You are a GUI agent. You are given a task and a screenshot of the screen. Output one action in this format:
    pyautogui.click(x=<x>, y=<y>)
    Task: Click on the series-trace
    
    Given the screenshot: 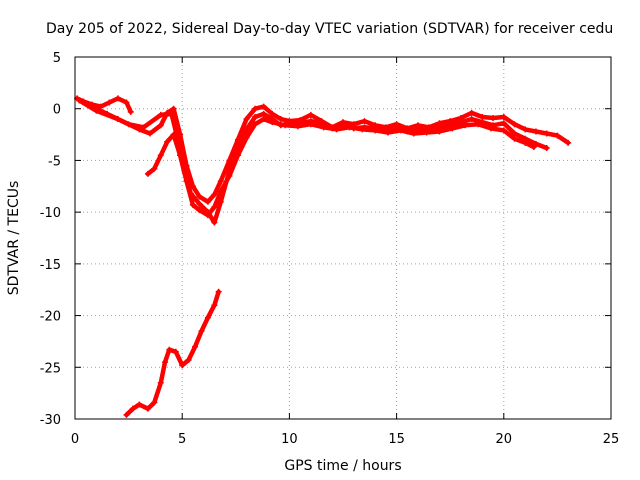 What is the action you would take?
    pyautogui.click(x=172, y=353)
    